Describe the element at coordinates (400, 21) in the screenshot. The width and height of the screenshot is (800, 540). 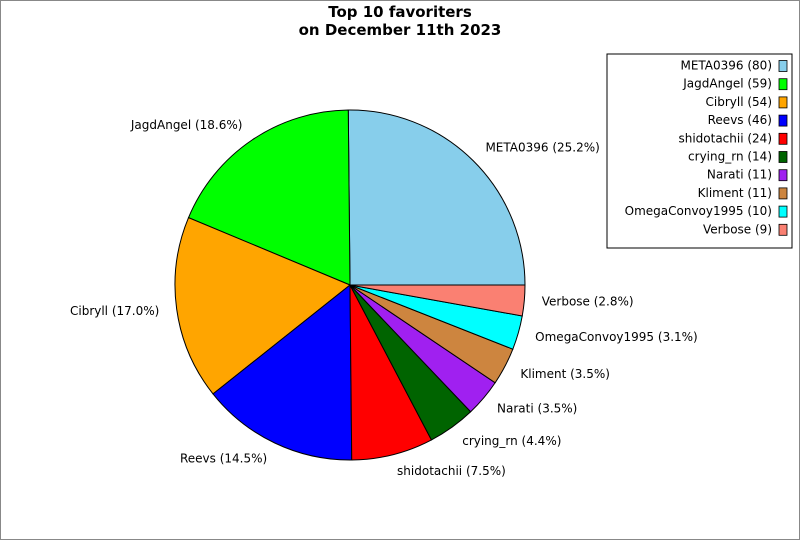
I see `chart-title: Top 10 favoriters on December 11th 2023` at that location.